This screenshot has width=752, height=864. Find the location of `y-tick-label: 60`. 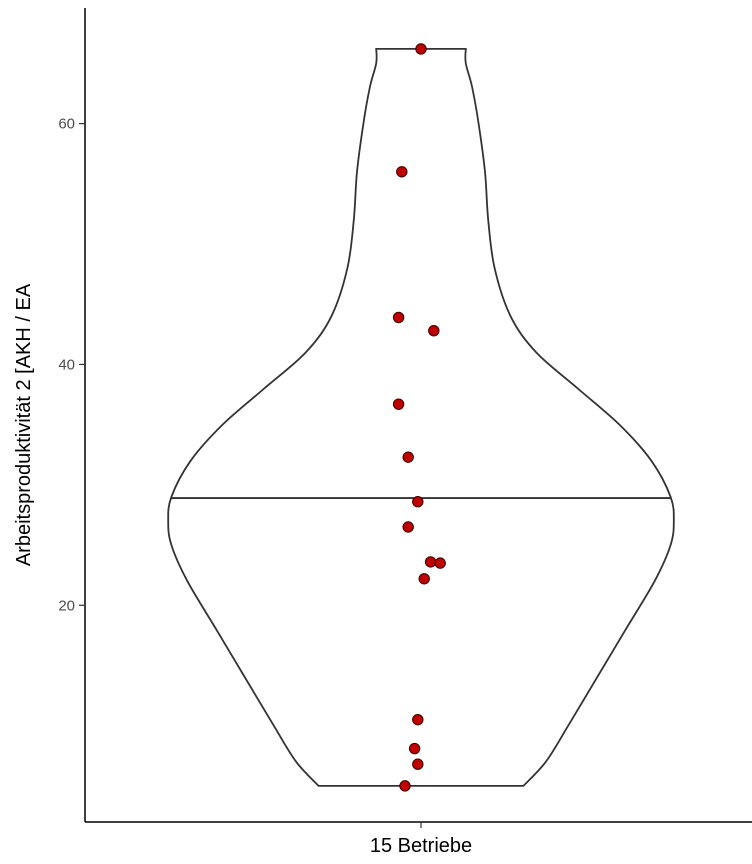

y-tick-label: 60 is located at coordinates (66, 124).